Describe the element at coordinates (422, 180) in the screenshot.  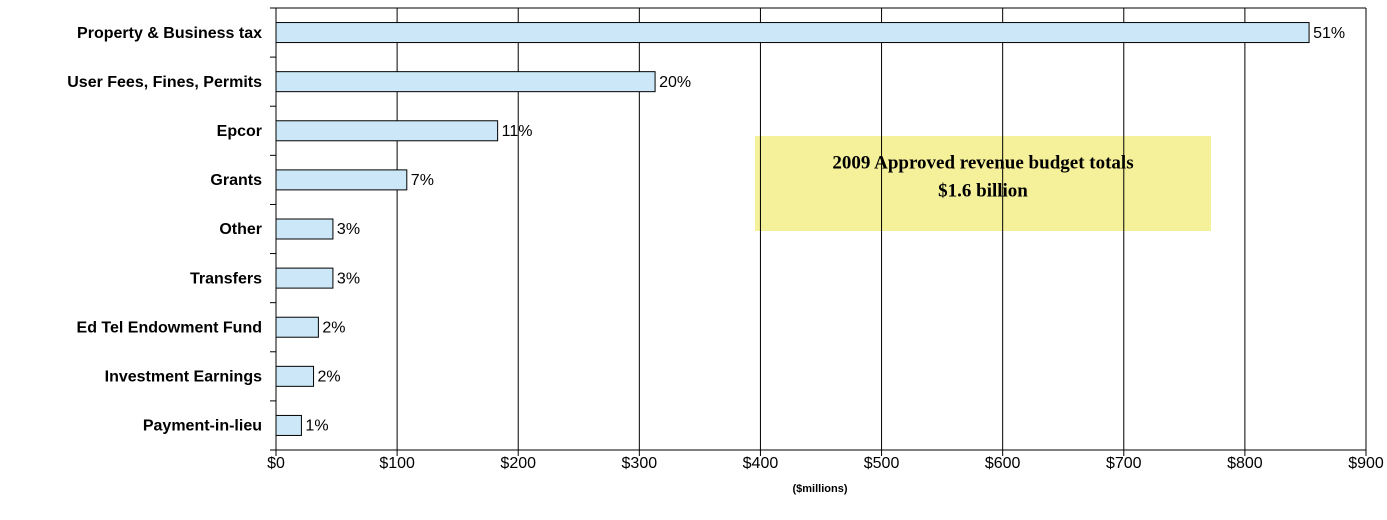
I see `value-label: 7%` at that location.